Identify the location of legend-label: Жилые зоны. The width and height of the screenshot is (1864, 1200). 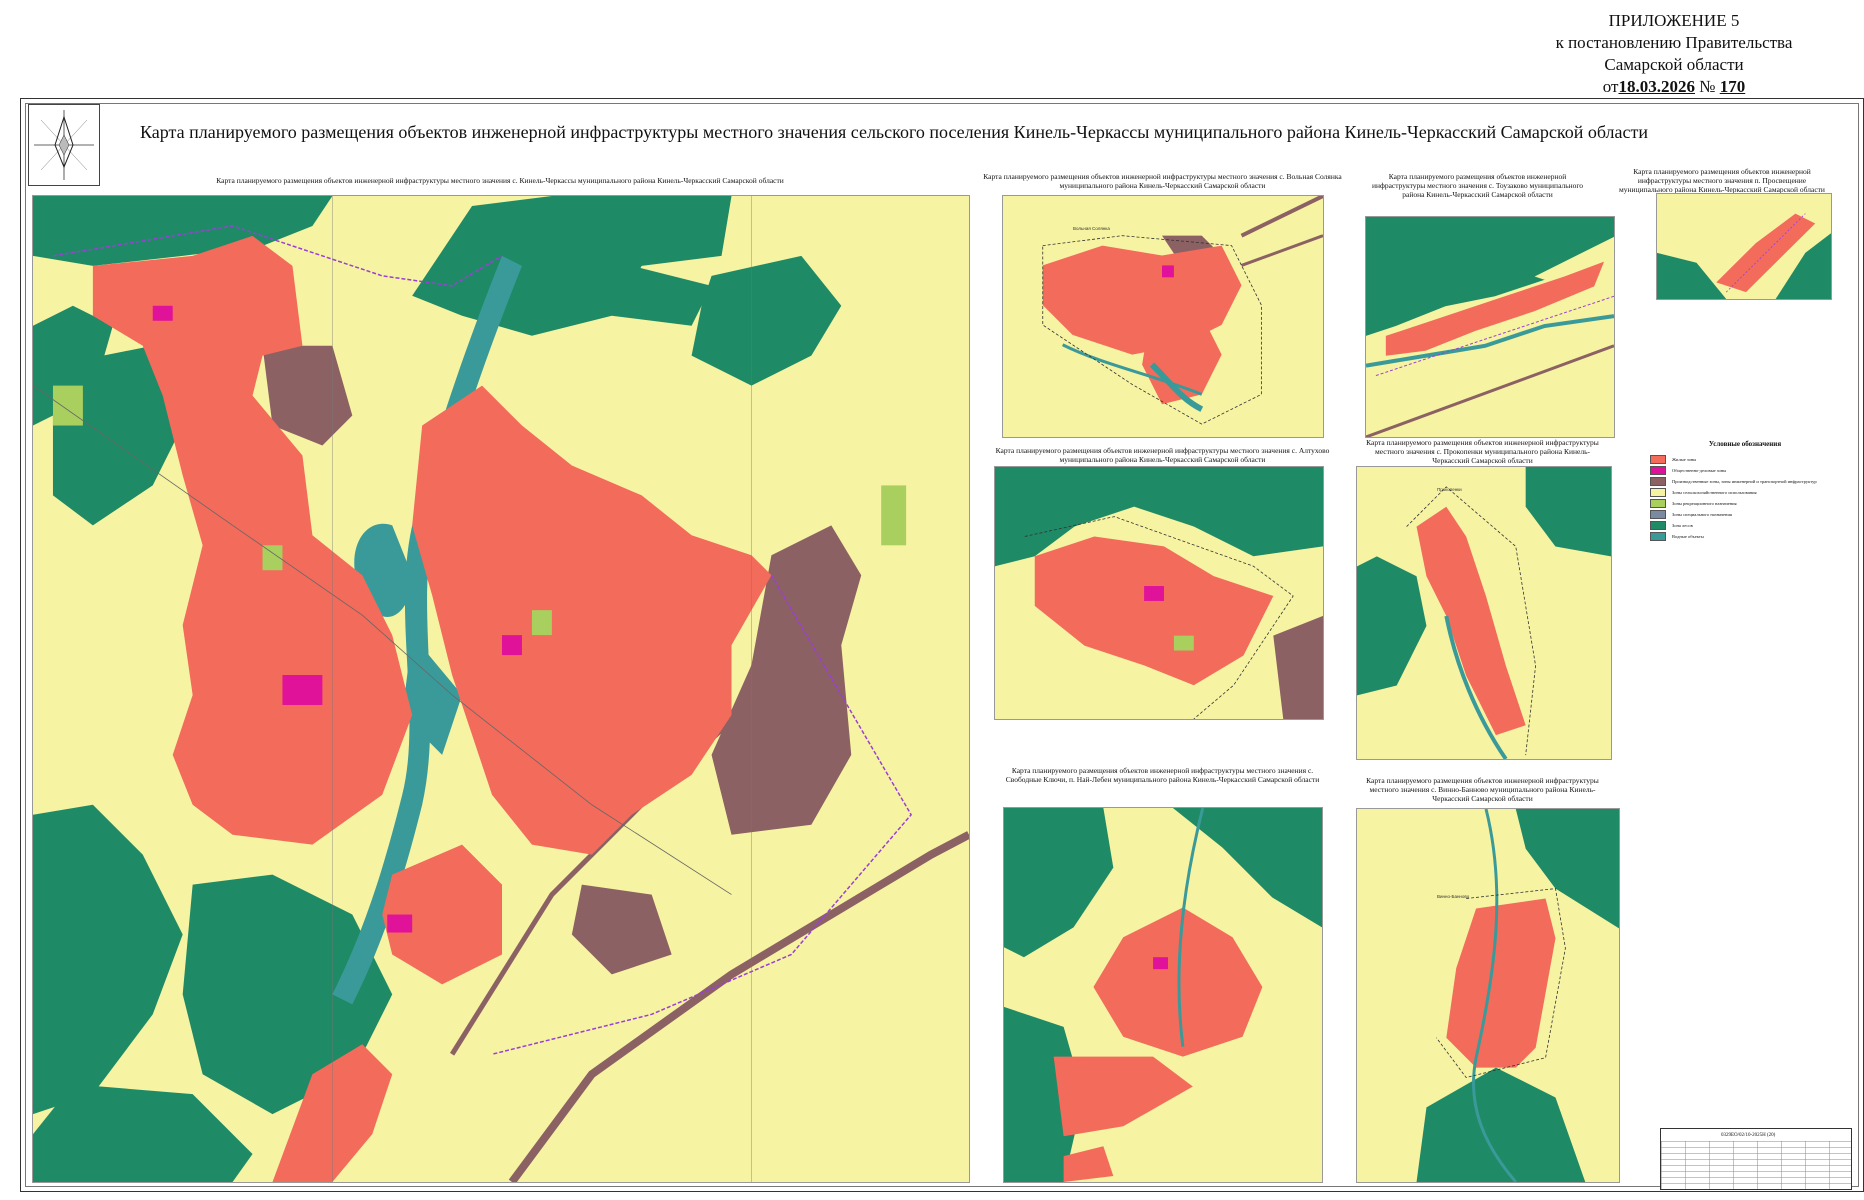
(1684, 459).